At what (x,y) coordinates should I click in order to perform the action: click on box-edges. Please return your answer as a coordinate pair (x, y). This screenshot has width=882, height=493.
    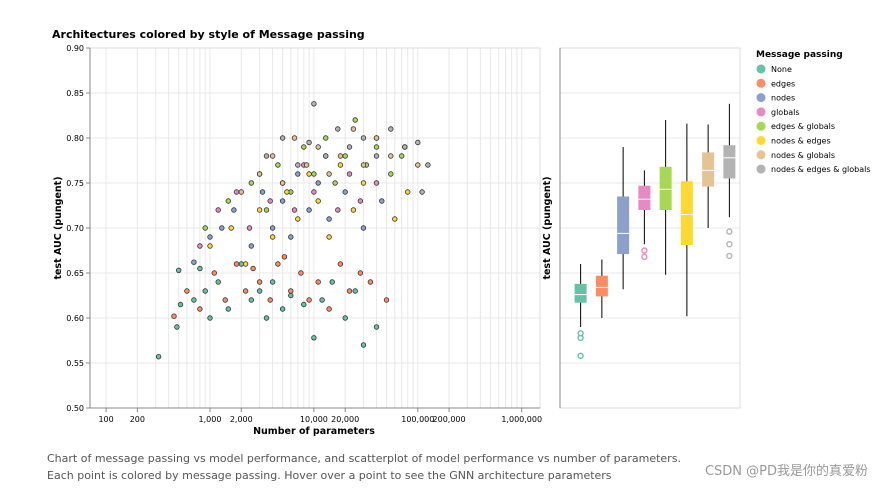
    Looking at the image, I should click on (601, 289).